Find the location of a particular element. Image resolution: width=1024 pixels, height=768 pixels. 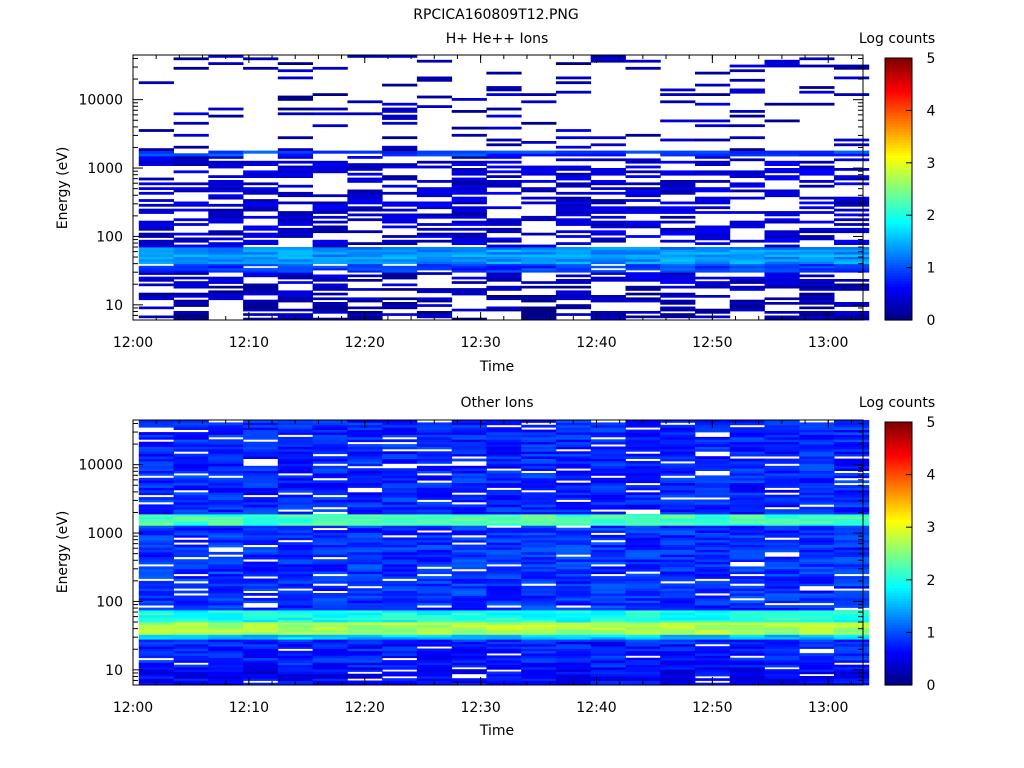

colorbar-tick-label: 4 is located at coordinates (931, 111).